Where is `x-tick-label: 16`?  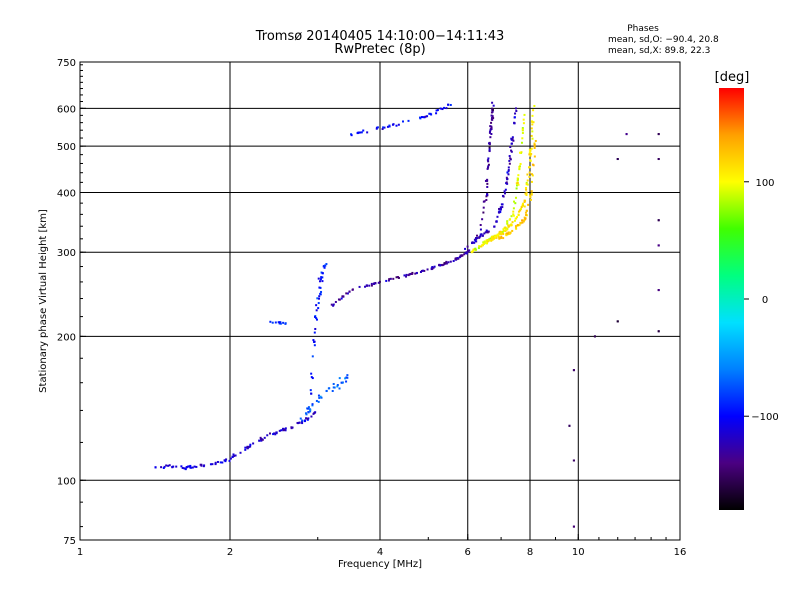 x-tick-label: 16 is located at coordinates (680, 552).